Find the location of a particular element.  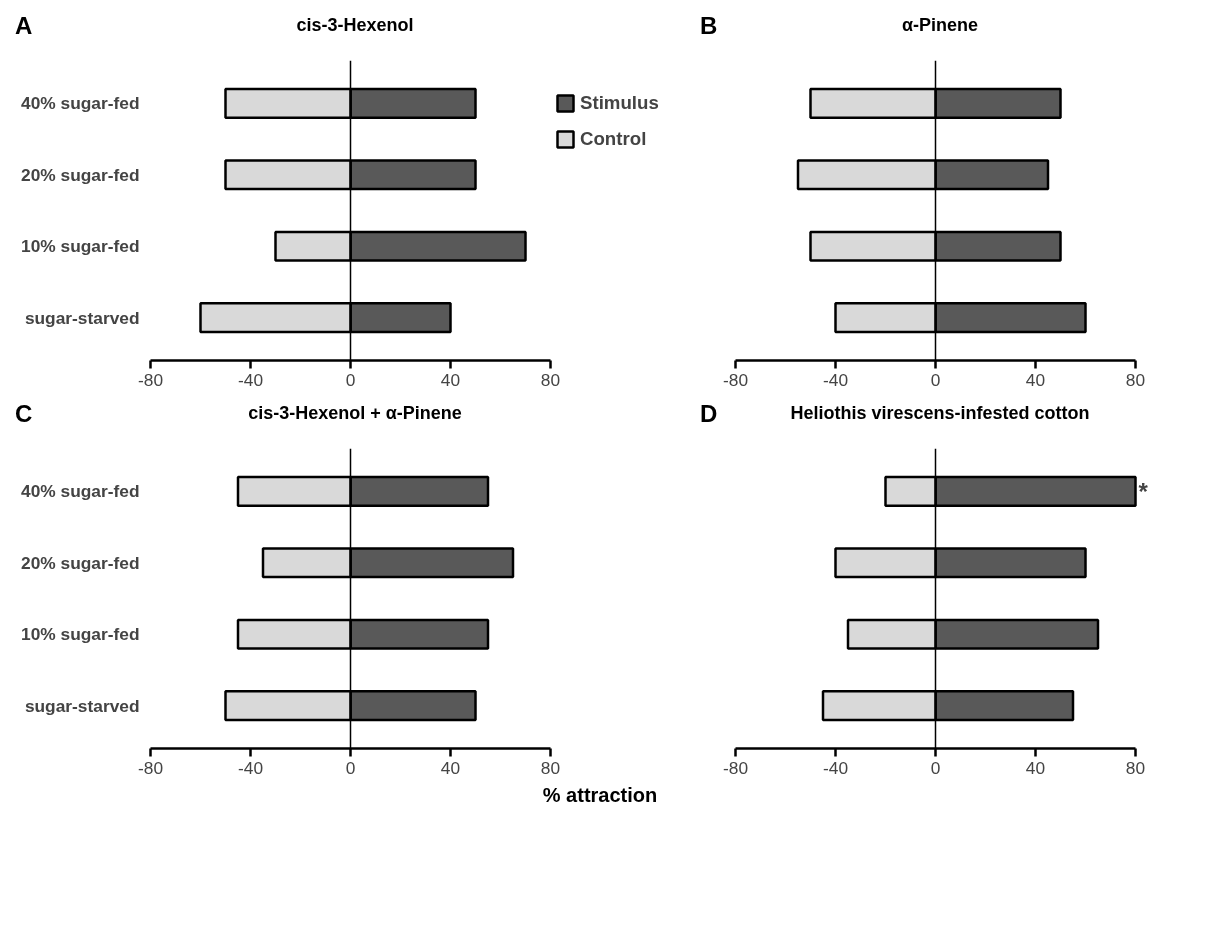

legend-label: Stimulus is located at coordinates (619, 103).